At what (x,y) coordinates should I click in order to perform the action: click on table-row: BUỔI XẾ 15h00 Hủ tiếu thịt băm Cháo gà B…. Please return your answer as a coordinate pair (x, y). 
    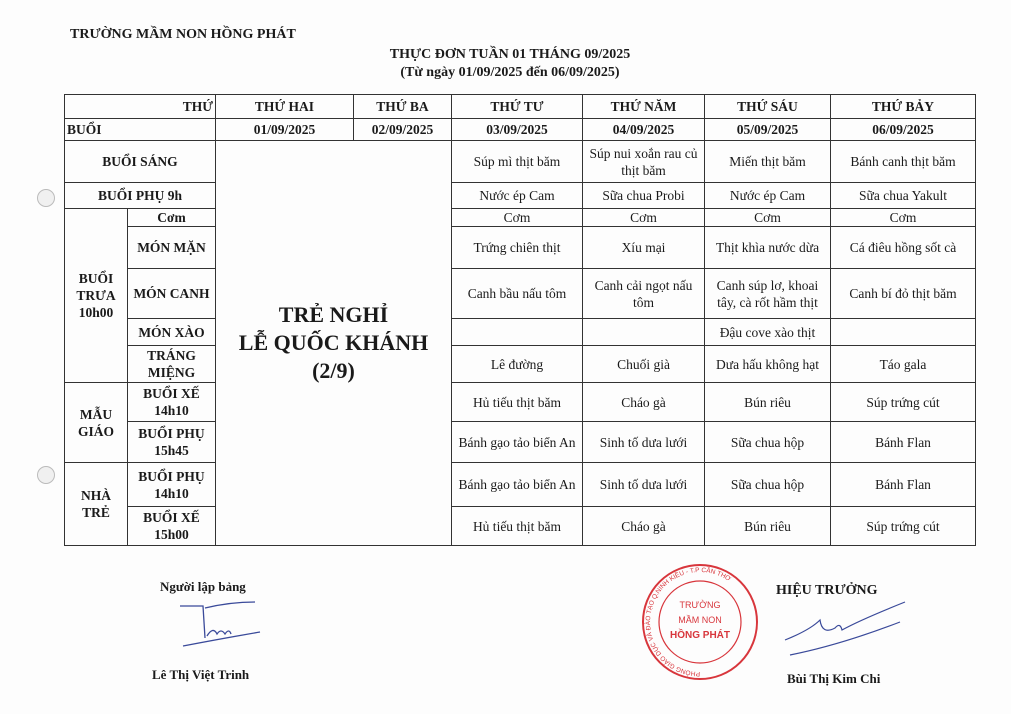
    Looking at the image, I should click on (520, 526).